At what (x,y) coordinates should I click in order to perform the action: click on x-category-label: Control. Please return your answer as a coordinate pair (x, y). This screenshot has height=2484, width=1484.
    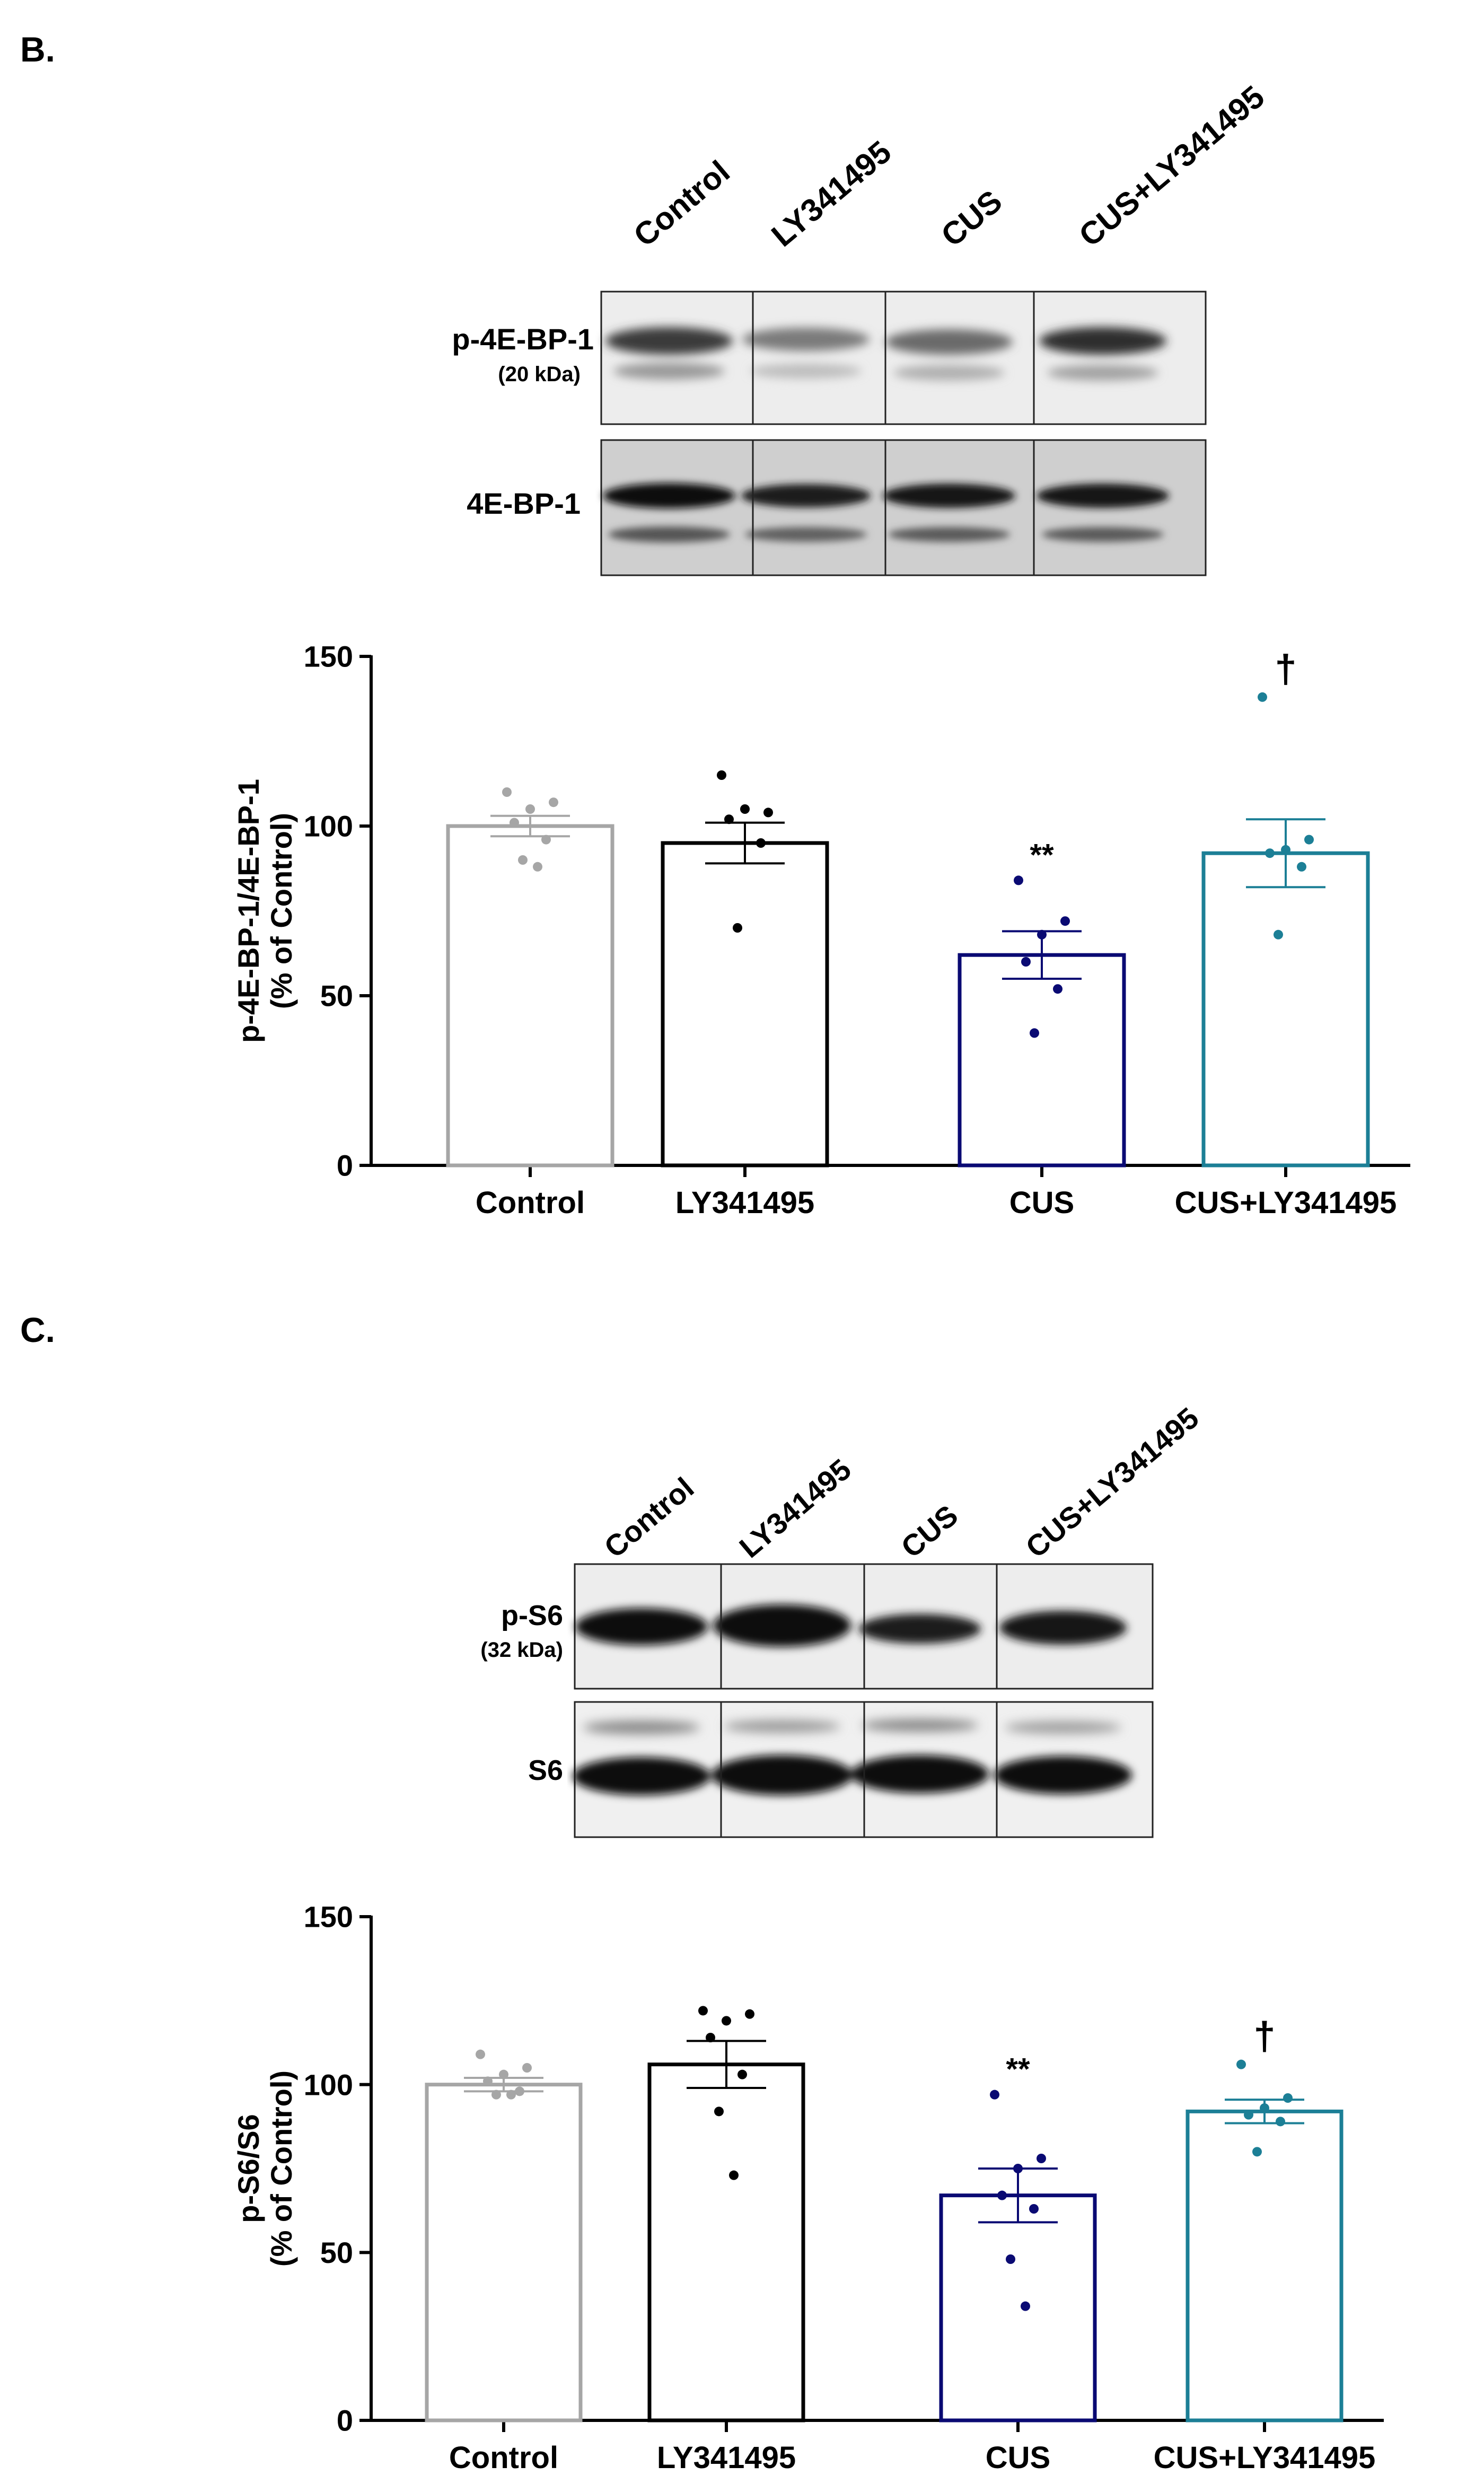
    Looking at the image, I should click on (504, 2458).